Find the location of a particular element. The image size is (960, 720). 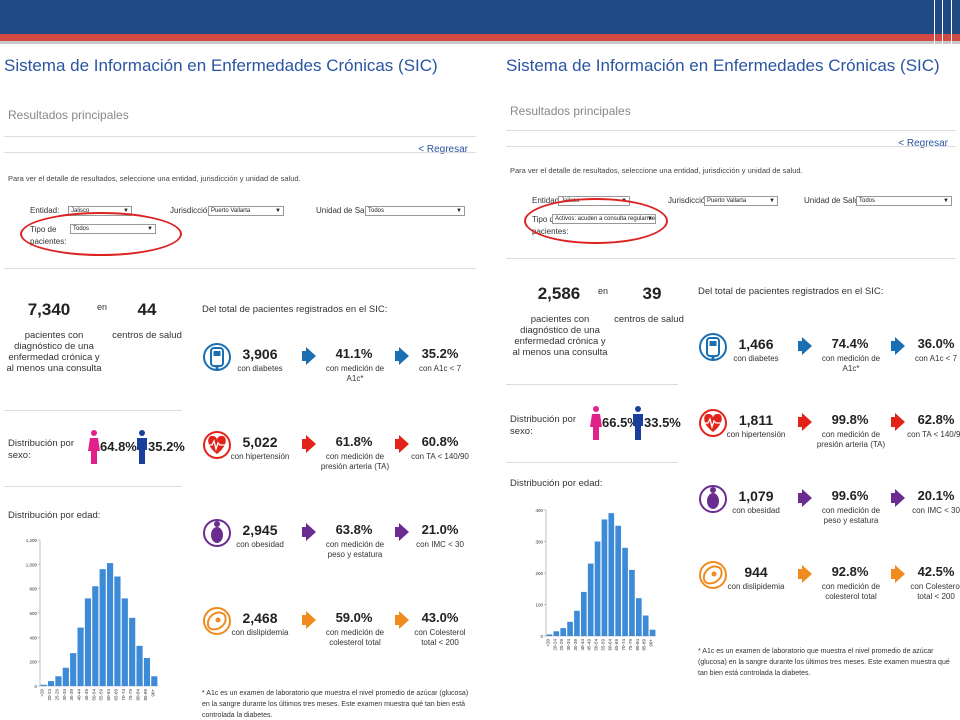

heart-icon is located at coordinates (713, 423).